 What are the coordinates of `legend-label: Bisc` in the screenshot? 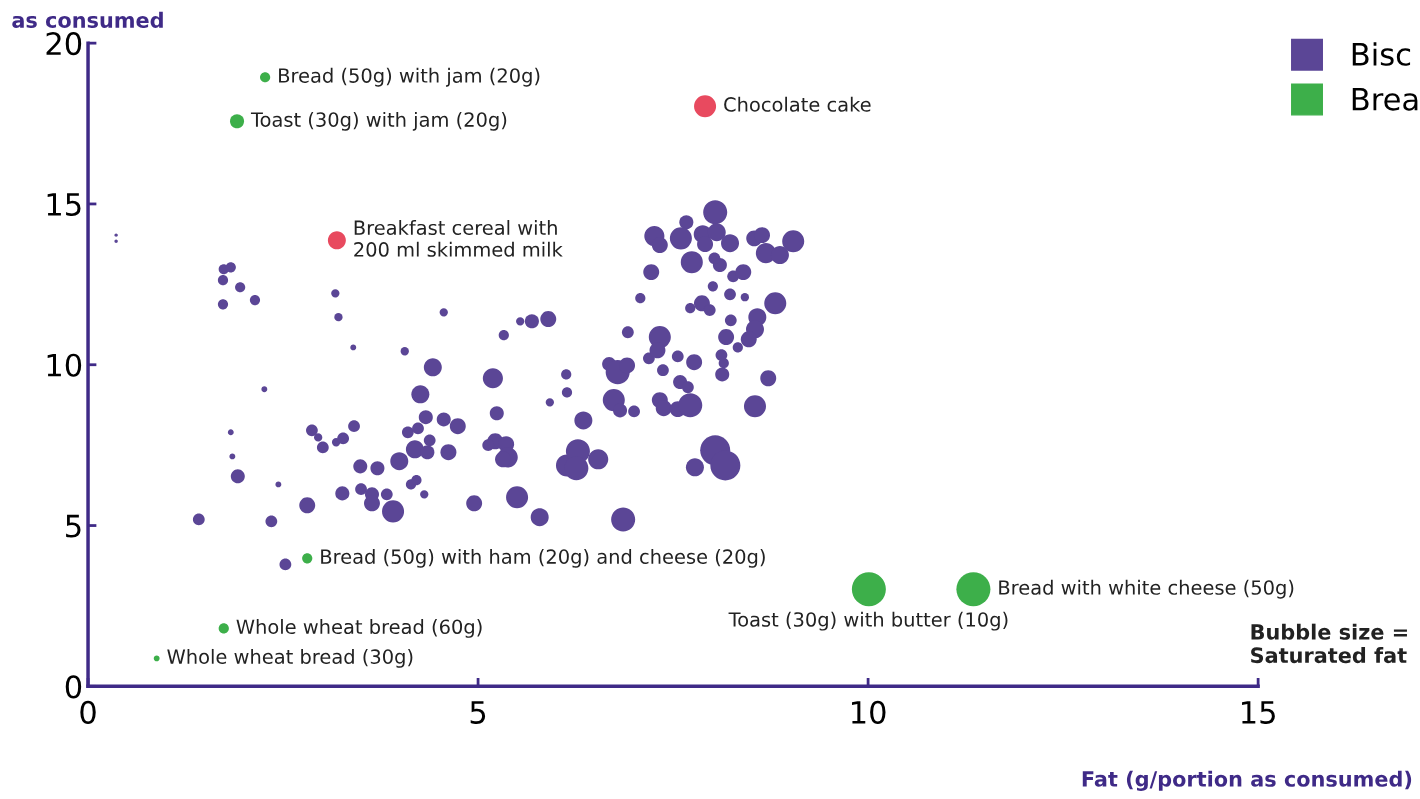 It's located at (1381, 54).